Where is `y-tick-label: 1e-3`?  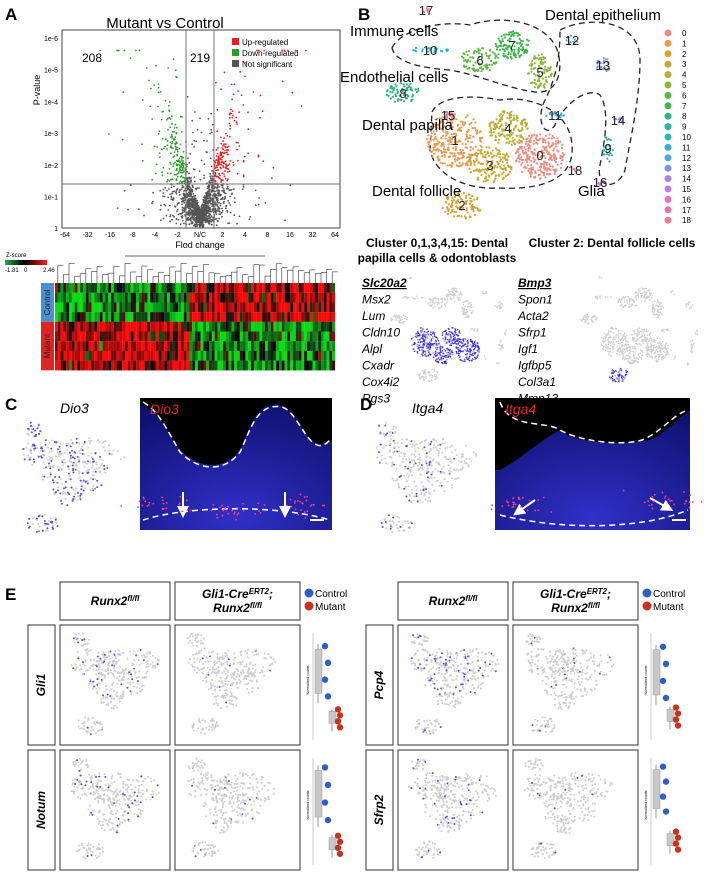 y-tick-label: 1e-3 is located at coordinates (51, 134).